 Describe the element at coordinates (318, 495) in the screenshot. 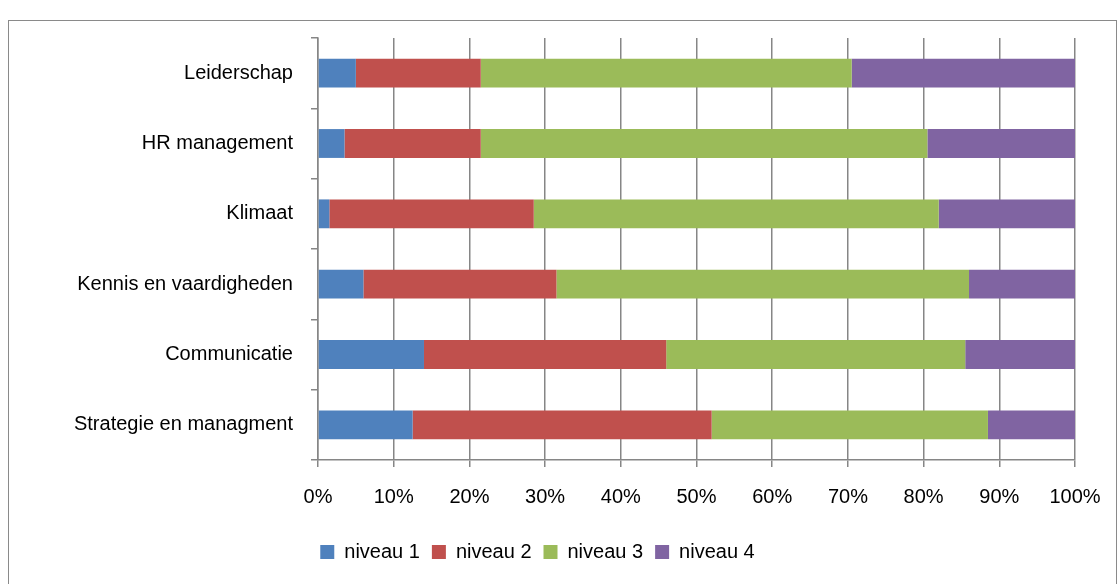

I see `x-tick-label: 0%` at that location.